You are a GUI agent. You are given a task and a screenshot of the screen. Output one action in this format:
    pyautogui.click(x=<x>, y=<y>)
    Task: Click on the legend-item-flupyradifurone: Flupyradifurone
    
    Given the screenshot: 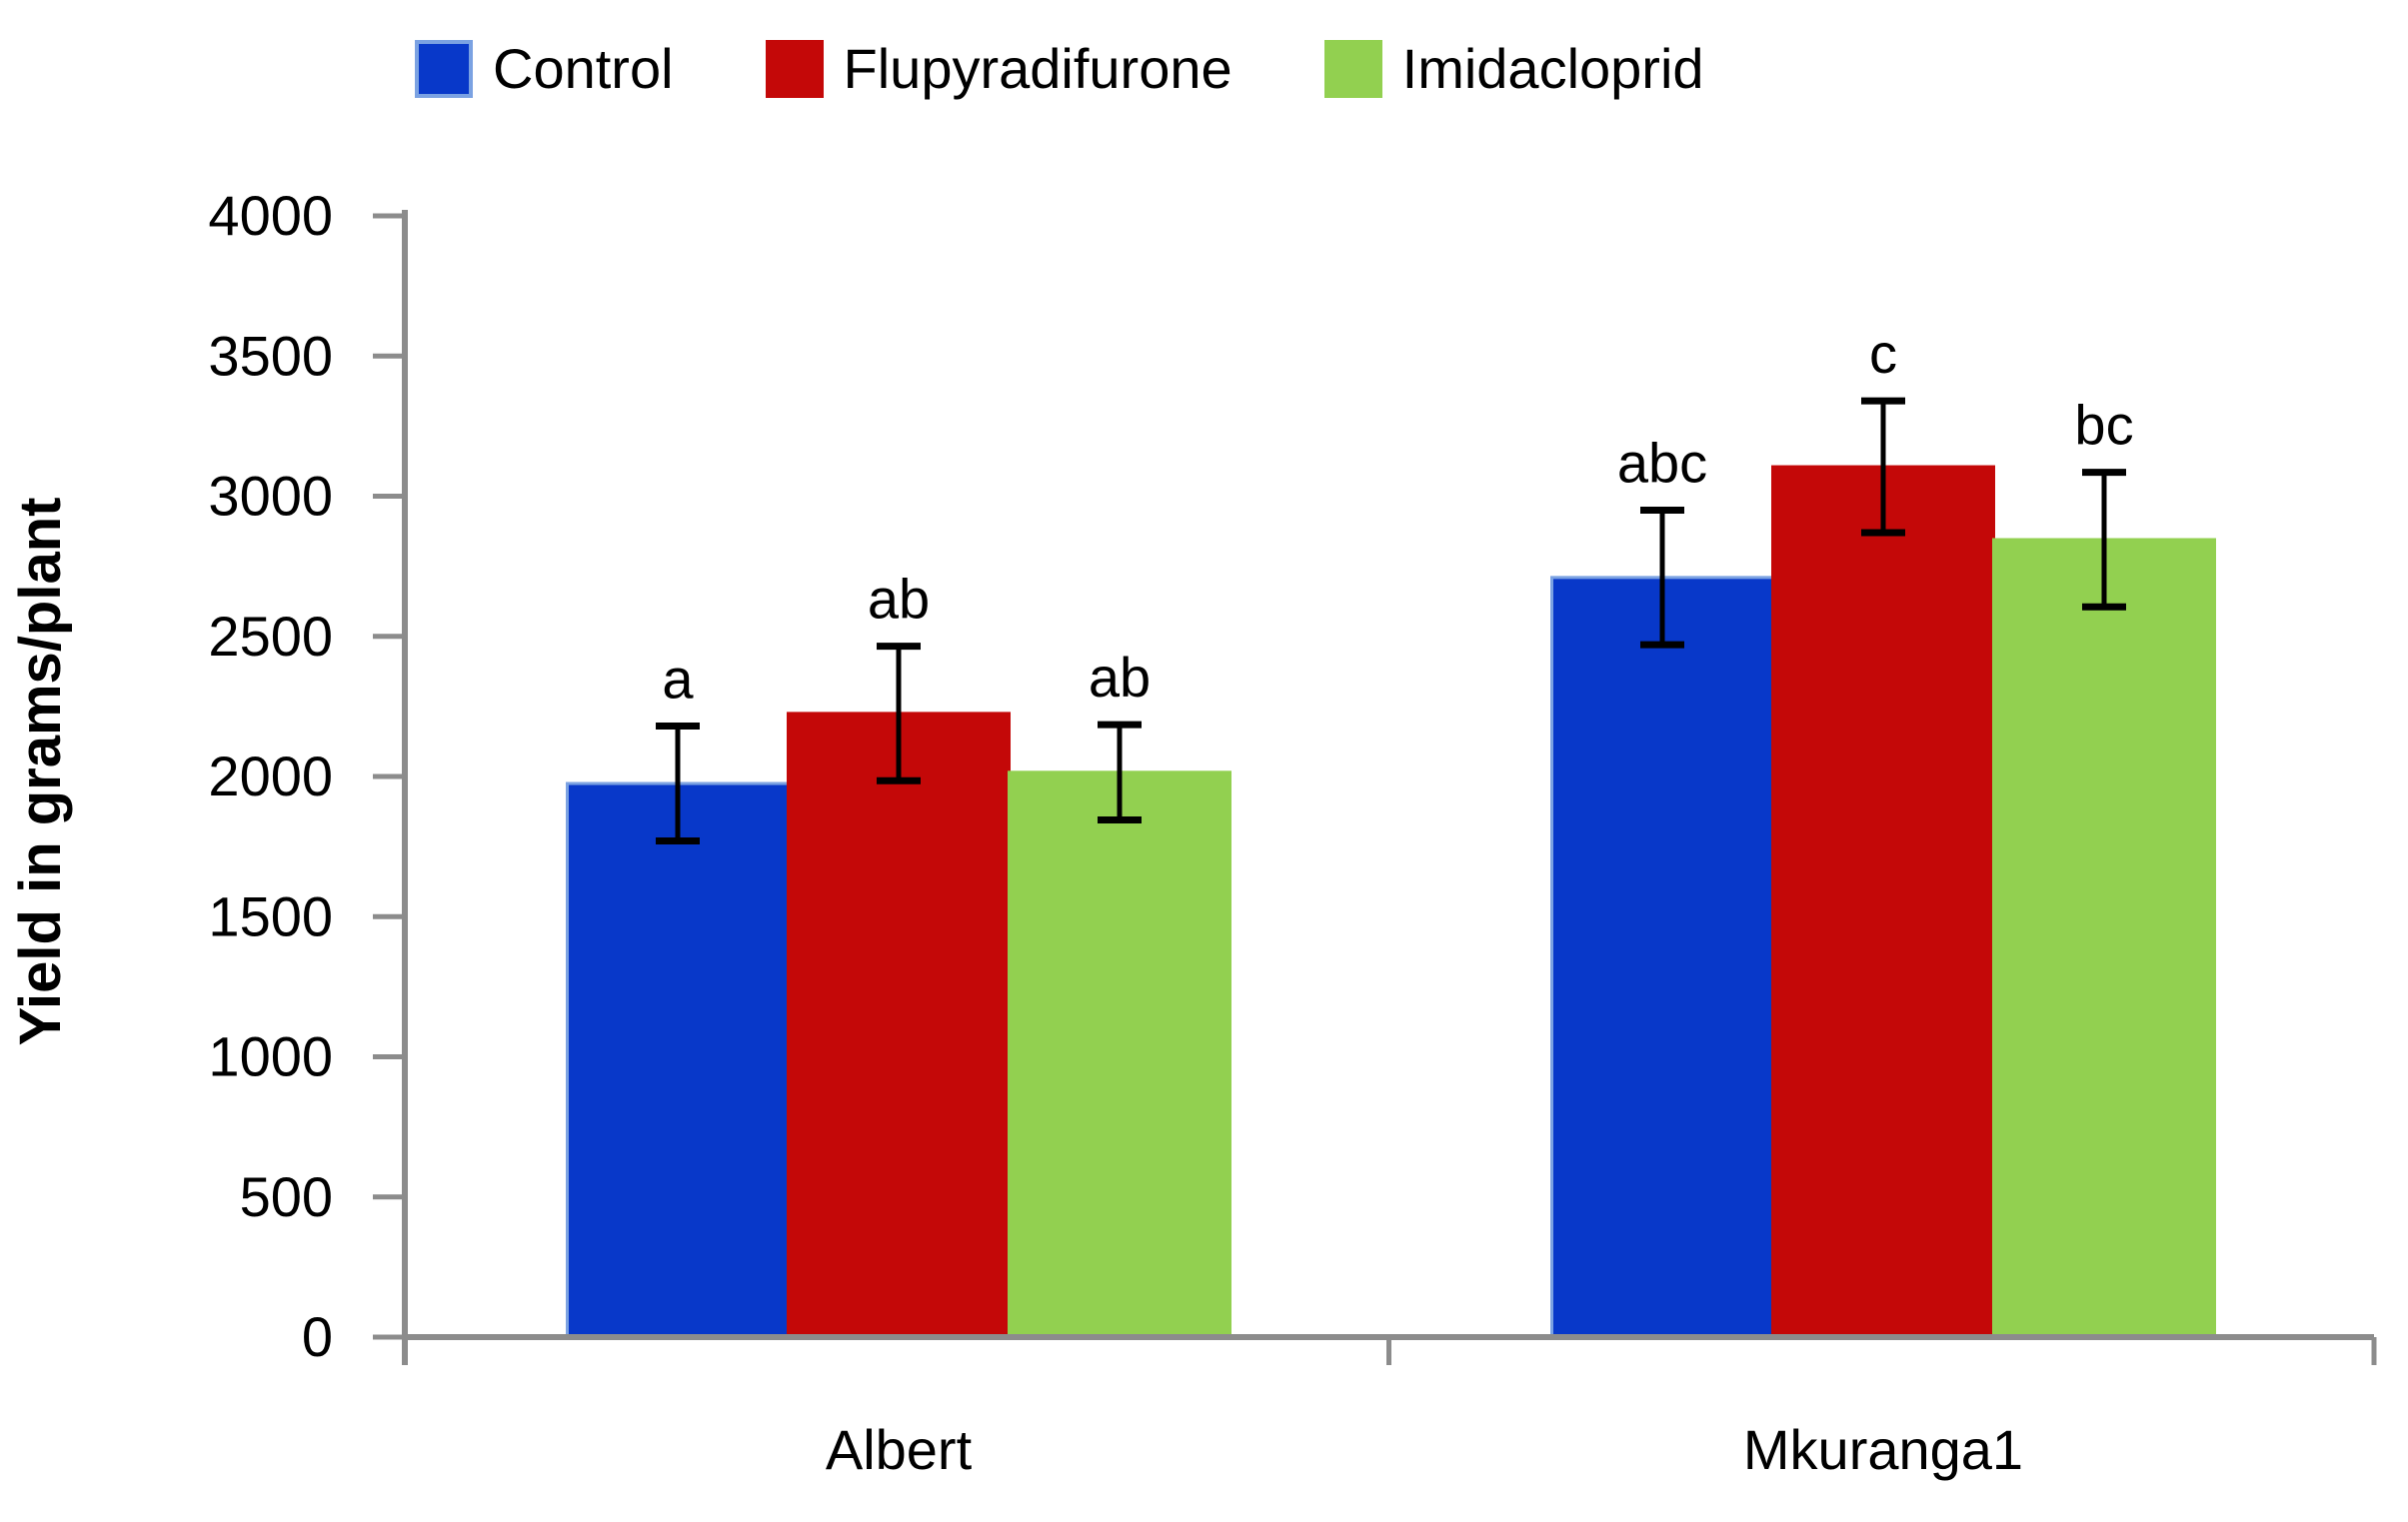 What is the action you would take?
    pyautogui.click(x=998, y=68)
    